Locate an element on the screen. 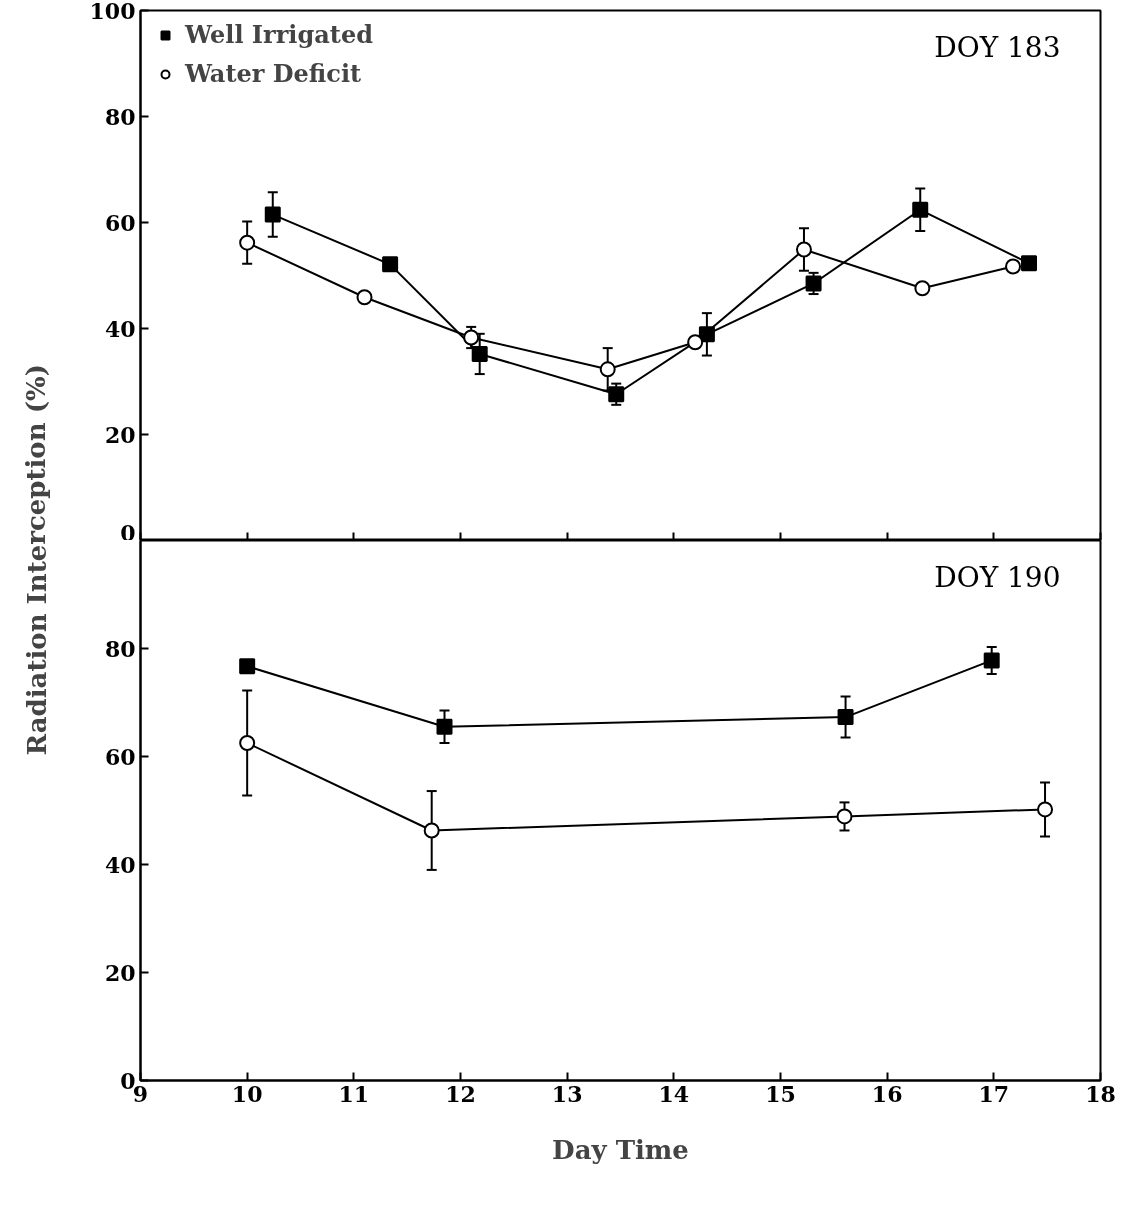 This screenshot has width=1139, height=1217. x-tick-label: 12 is located at coordinates (460, 1093).